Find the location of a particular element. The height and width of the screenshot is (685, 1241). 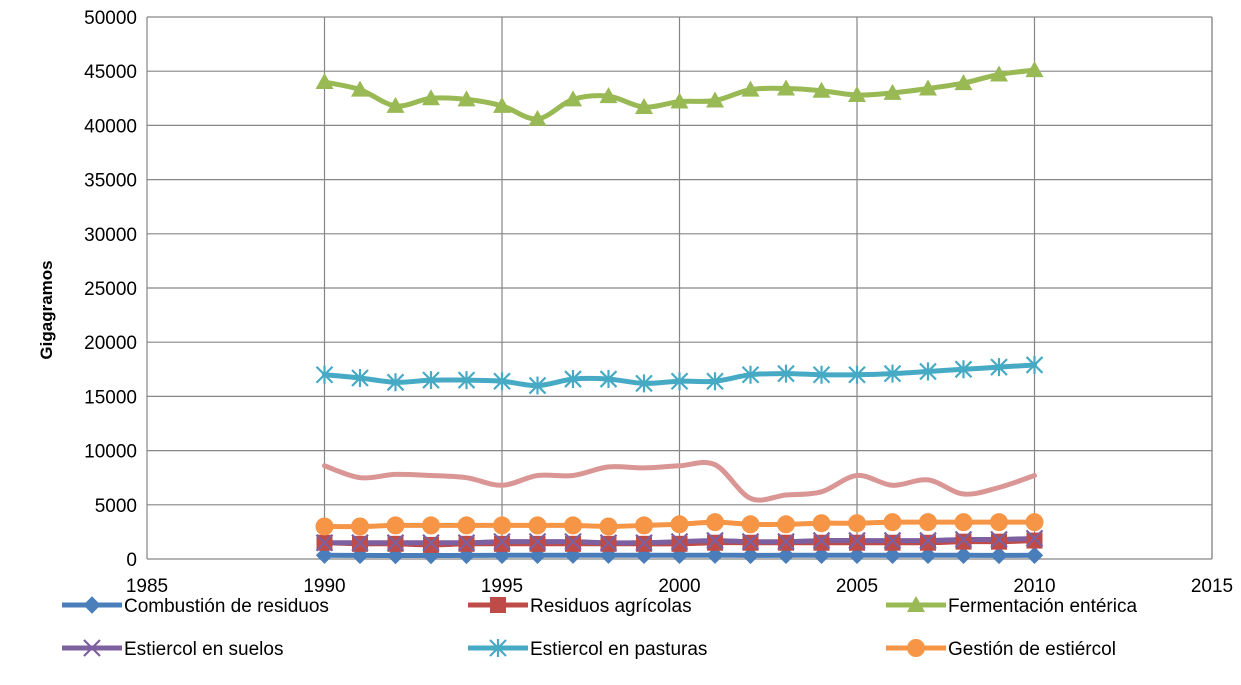

y-tick-label: 20000 is located at coordinates (110, 343).